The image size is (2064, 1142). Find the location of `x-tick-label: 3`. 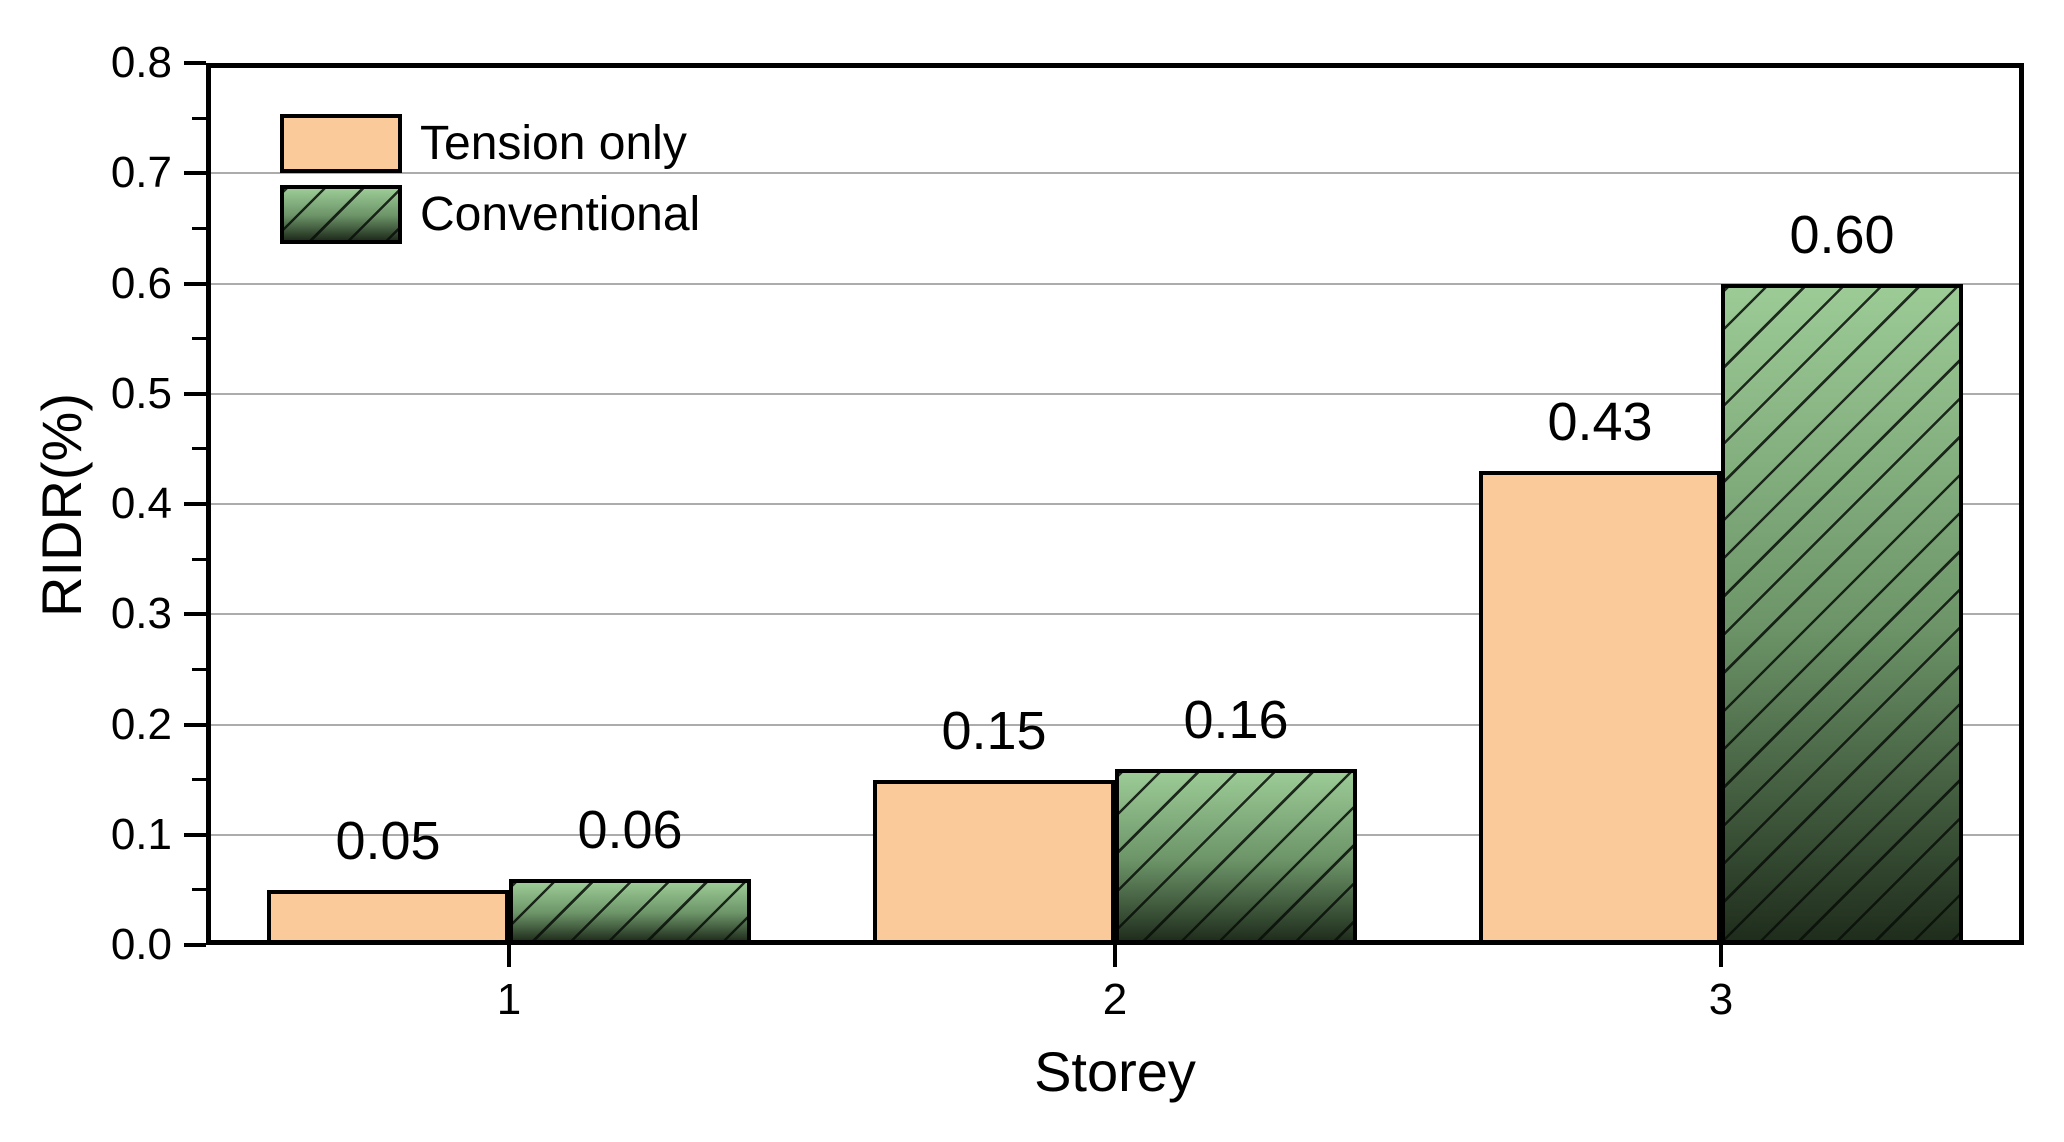

x-tick-label: 3 is located at coordinates (1721, 999).